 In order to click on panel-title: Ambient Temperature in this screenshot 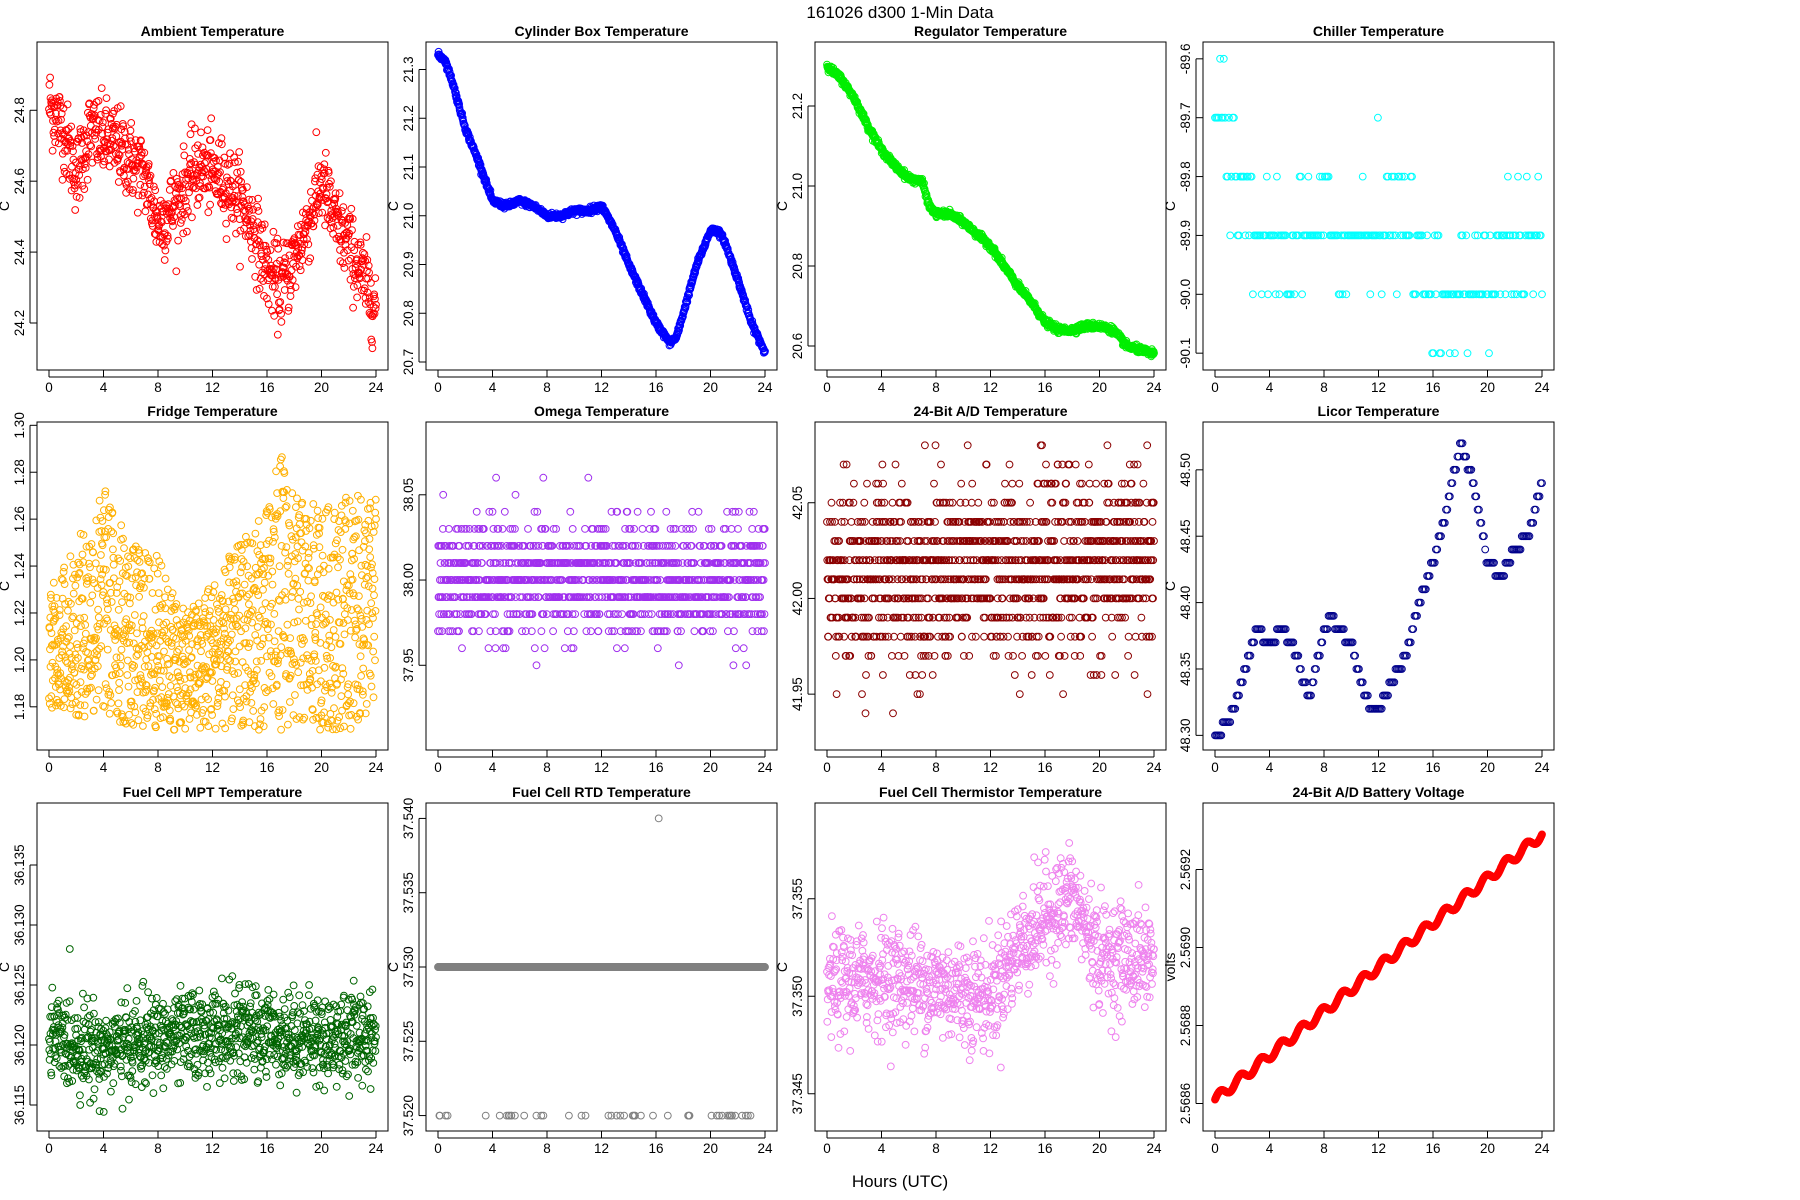, I will do `click(213, 31)`.